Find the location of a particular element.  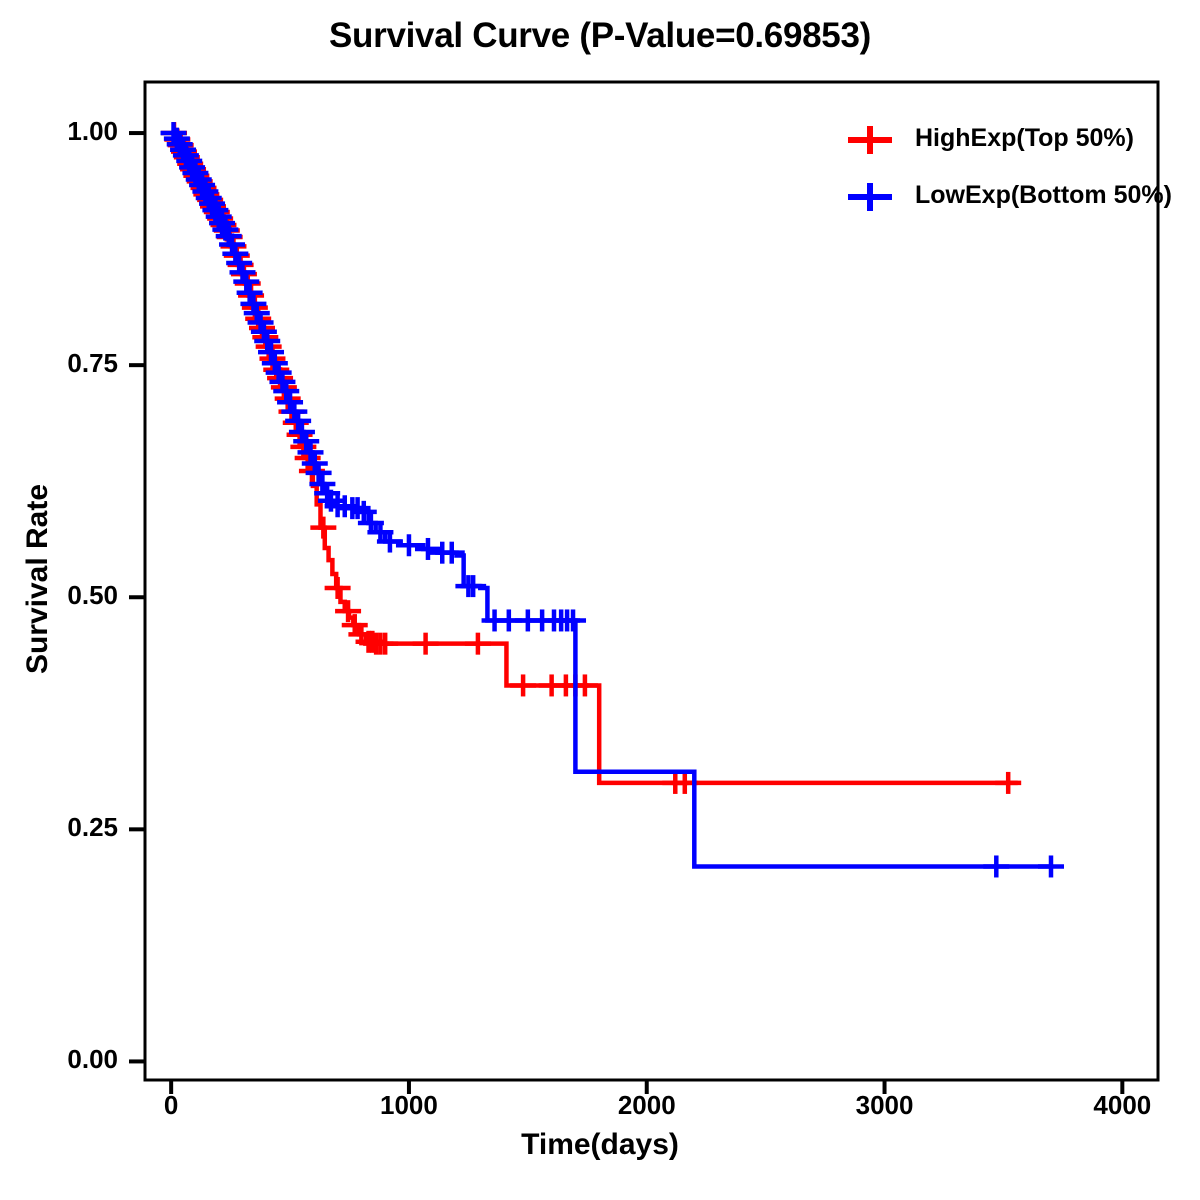

y-tick-label-0.25: 0.25 is located at coordinates (92, 827).